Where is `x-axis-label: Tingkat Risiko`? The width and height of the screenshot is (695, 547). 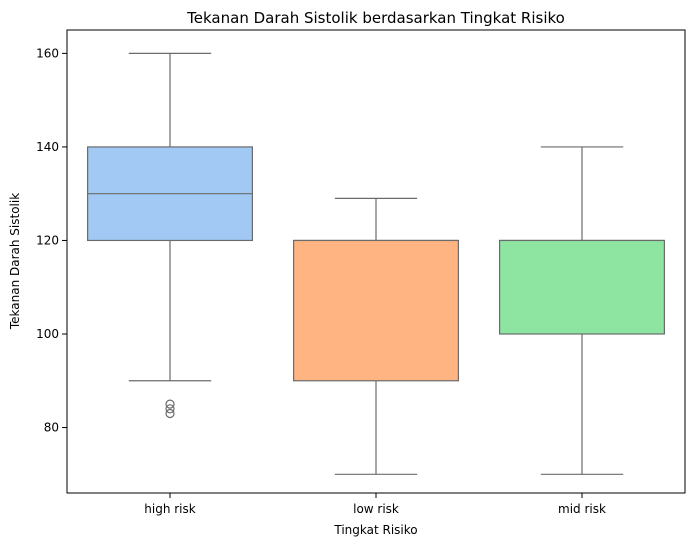
x-axis-label: Tingkat Risiko is located at coordinates (375, 530).